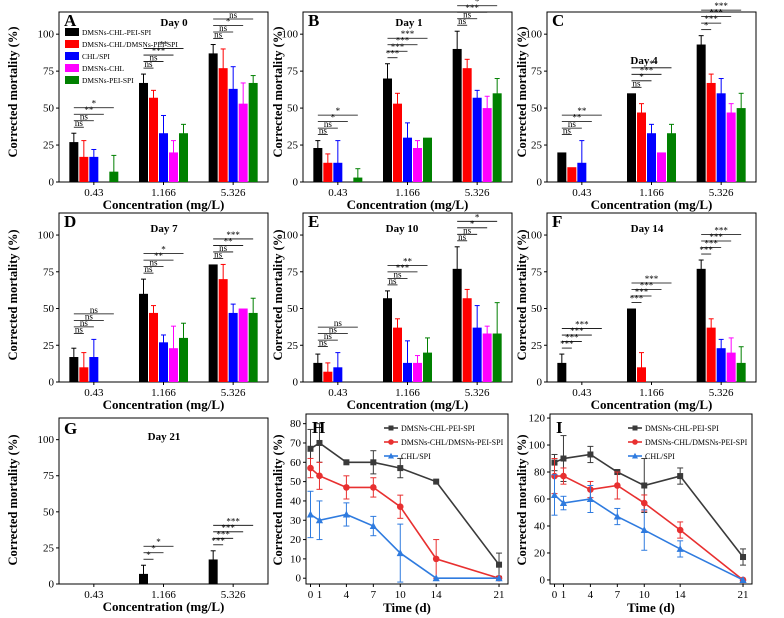 The width and height of the screenshot is (784, 618). What do you see at coordinates (644, 61) in the screenshot?
I see `panel-title: Day 4` at bounding box center [644, 61].